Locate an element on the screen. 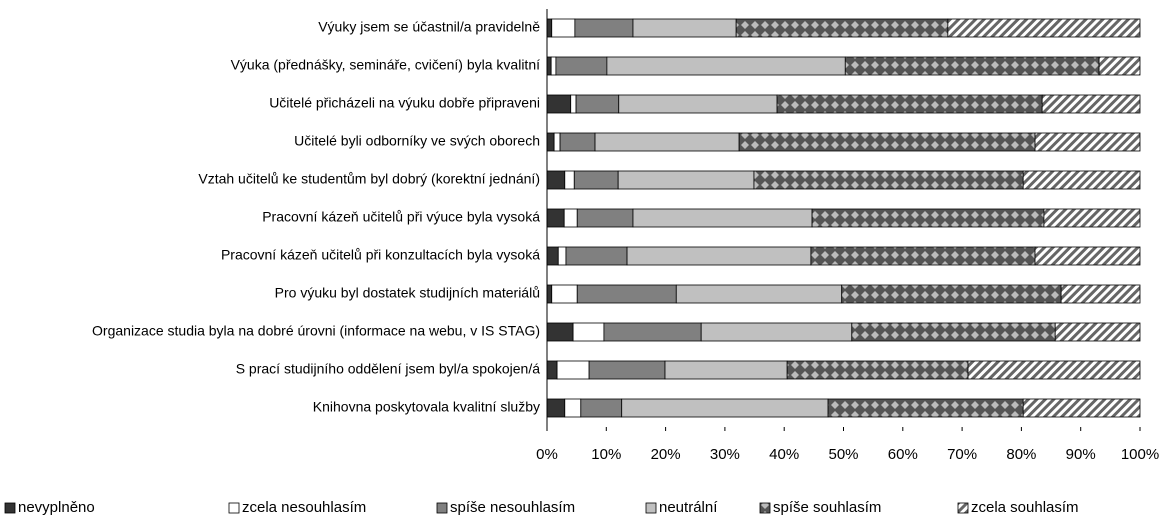 This screenshot has height=520, width=1165. y-tick-label: Učitelé byli odborníky ve svých oborech is located at coordinates (417, 141).